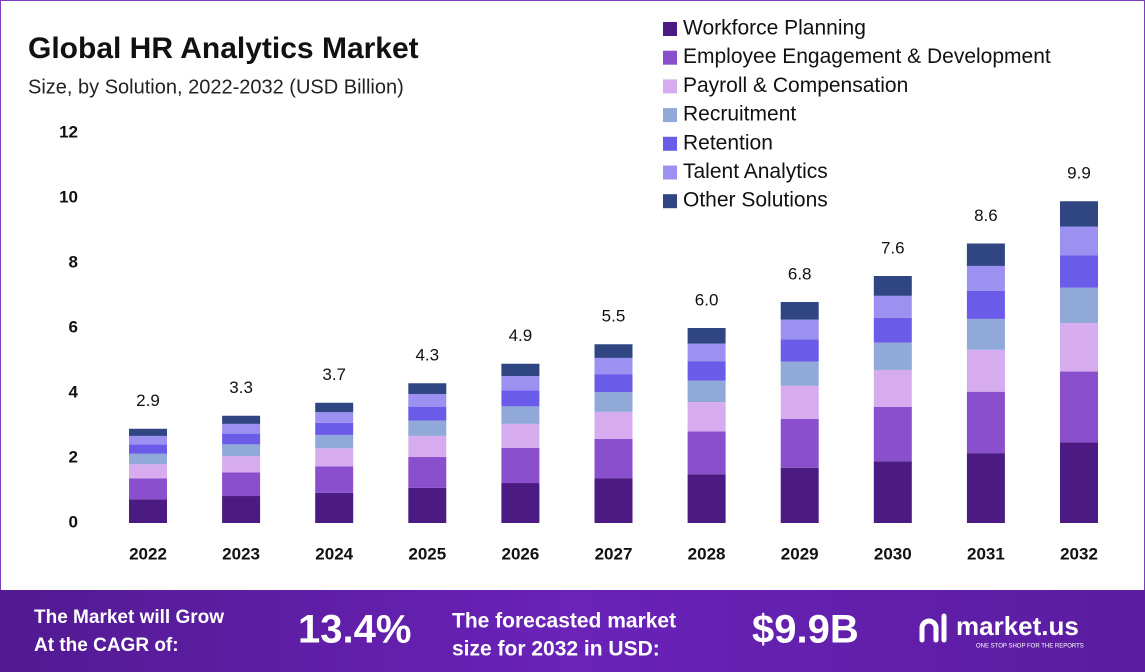  What do you see at coordinates (73, 521) in the screenshot?
I see `y-tick-label: 0` at bounding box center [73, 521].